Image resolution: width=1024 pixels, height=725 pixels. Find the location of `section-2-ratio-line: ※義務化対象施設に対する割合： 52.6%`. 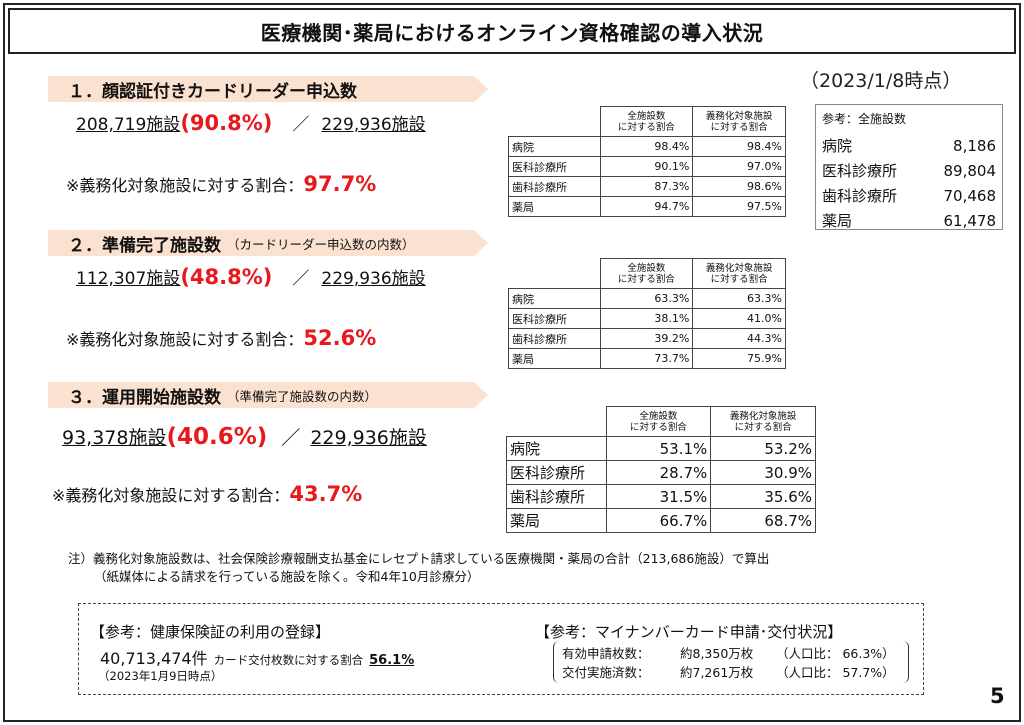

section-2-ratio-line: ※義務化対象施設に対する割合： 52.6% is located at coordinates (221, 338).